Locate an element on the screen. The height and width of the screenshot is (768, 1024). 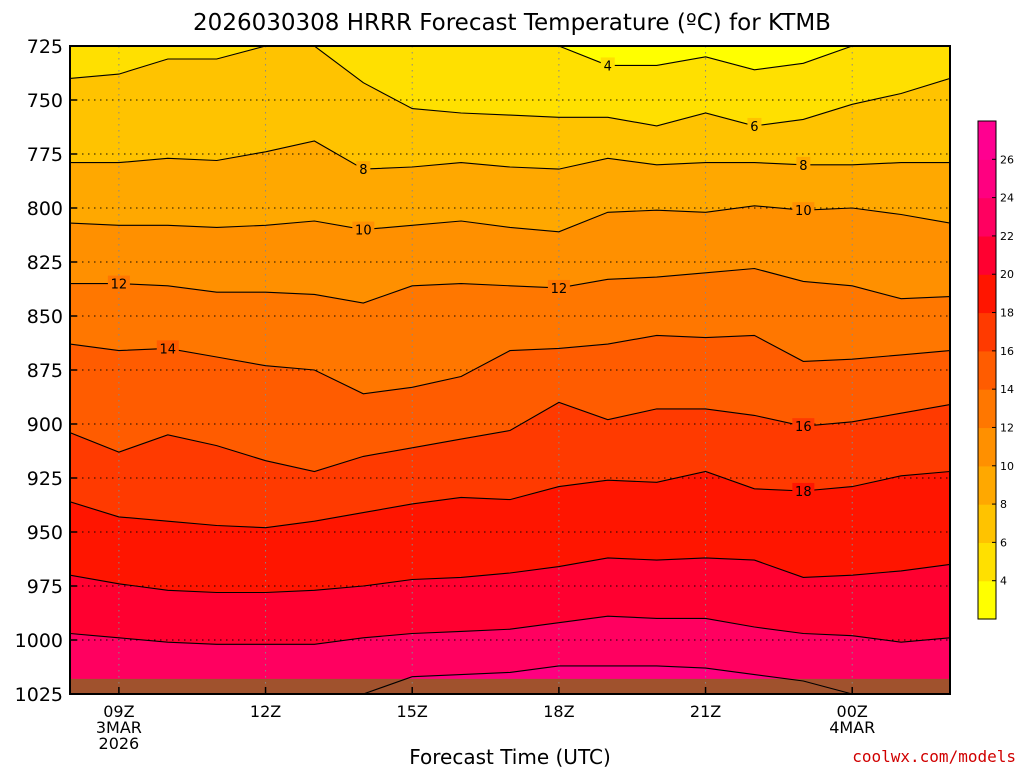
colorbar-label: 22 is located at coordinates (1007, 236).